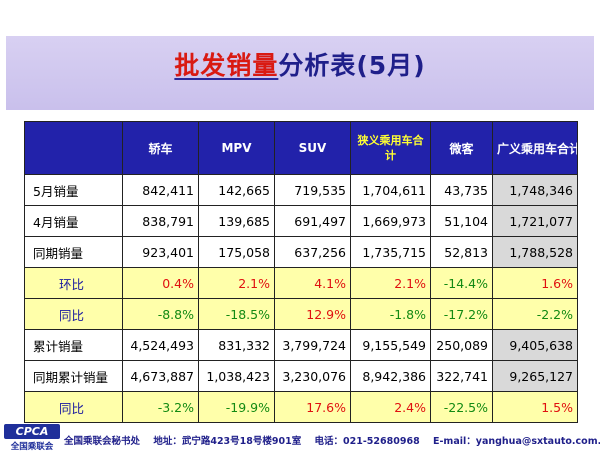 This screenshot has height=453, width=600. I want to click on column-header: SUV, so click(312, 148).